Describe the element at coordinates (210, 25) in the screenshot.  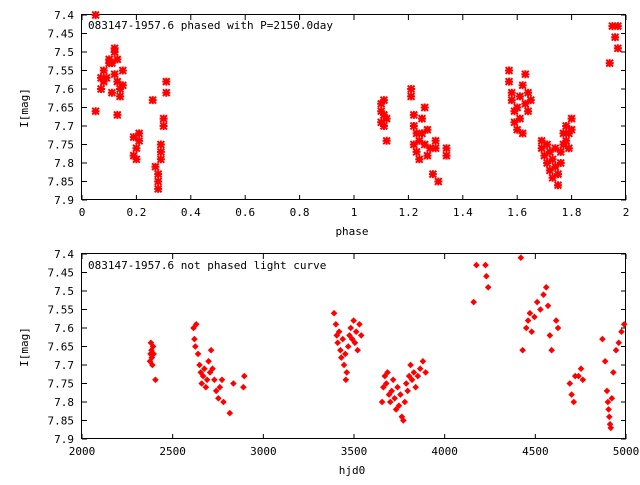
I see `chart-title: 083147-1957.6 phased with P=2150.0day` at that location.